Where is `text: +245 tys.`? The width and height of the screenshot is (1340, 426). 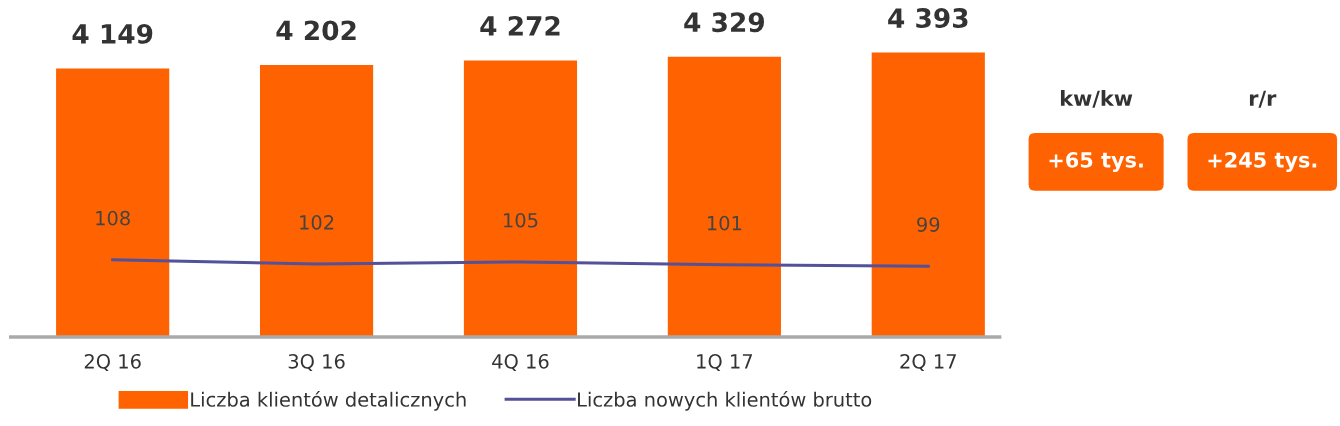
text: +245 tys. is located at coordinates (1262, 162).